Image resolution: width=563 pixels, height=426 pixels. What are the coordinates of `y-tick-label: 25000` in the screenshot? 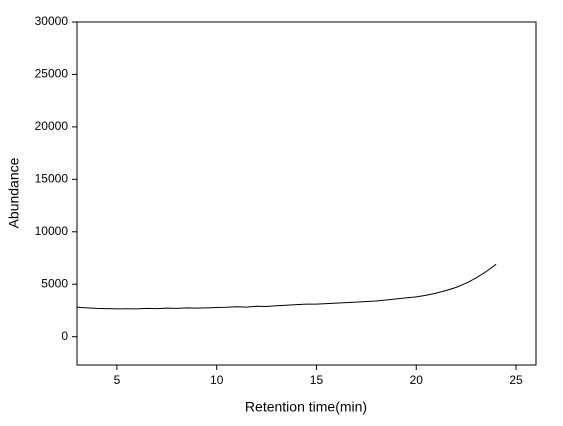 It's located at (52, 74).